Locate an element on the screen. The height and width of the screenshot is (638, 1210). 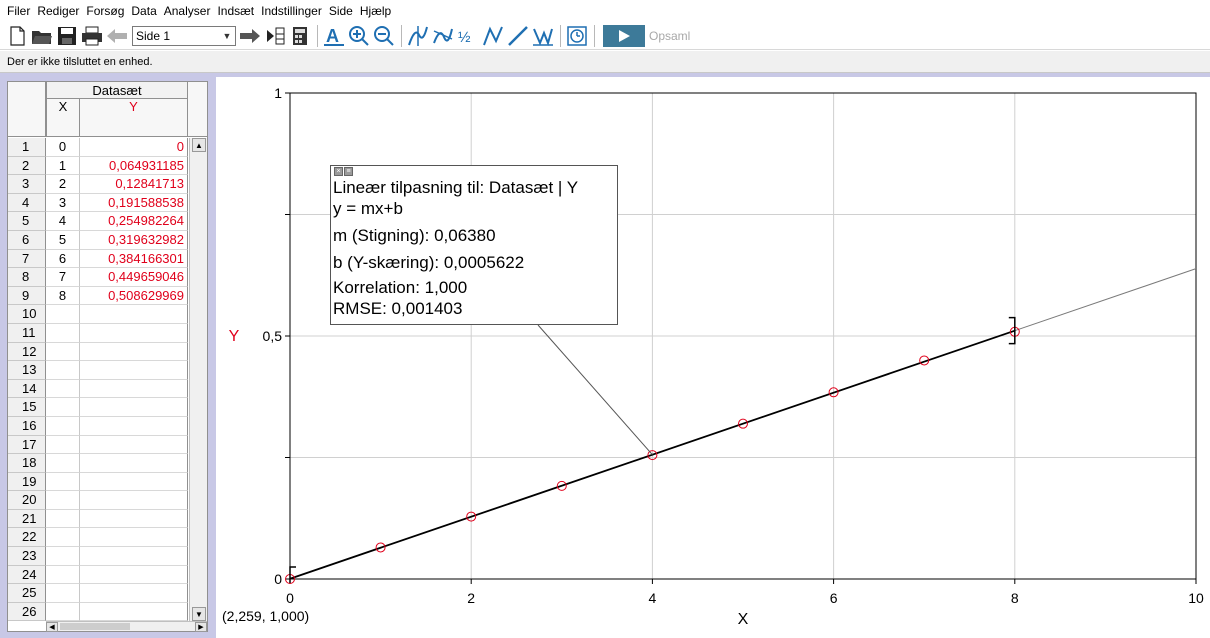
cell-y: 0,319632982 is located at coordinates (134, 240).